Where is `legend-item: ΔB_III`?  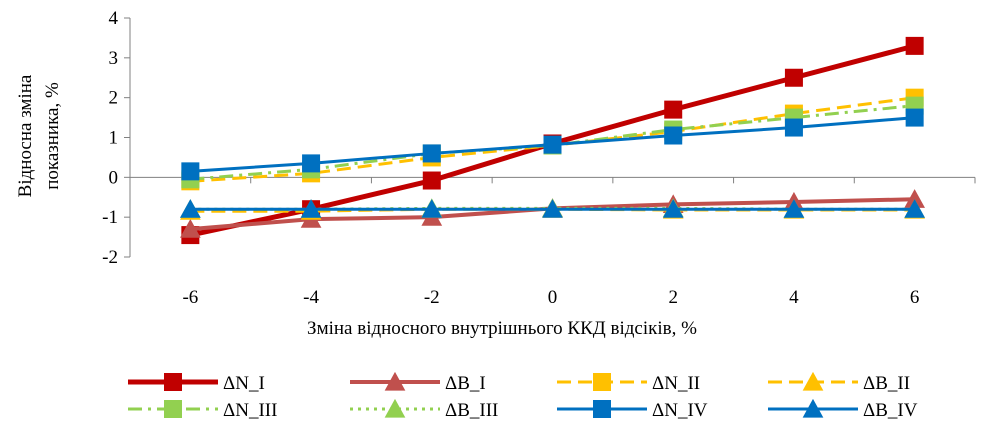
legend-item: ΔB_III is located at coordinates (424, 409).